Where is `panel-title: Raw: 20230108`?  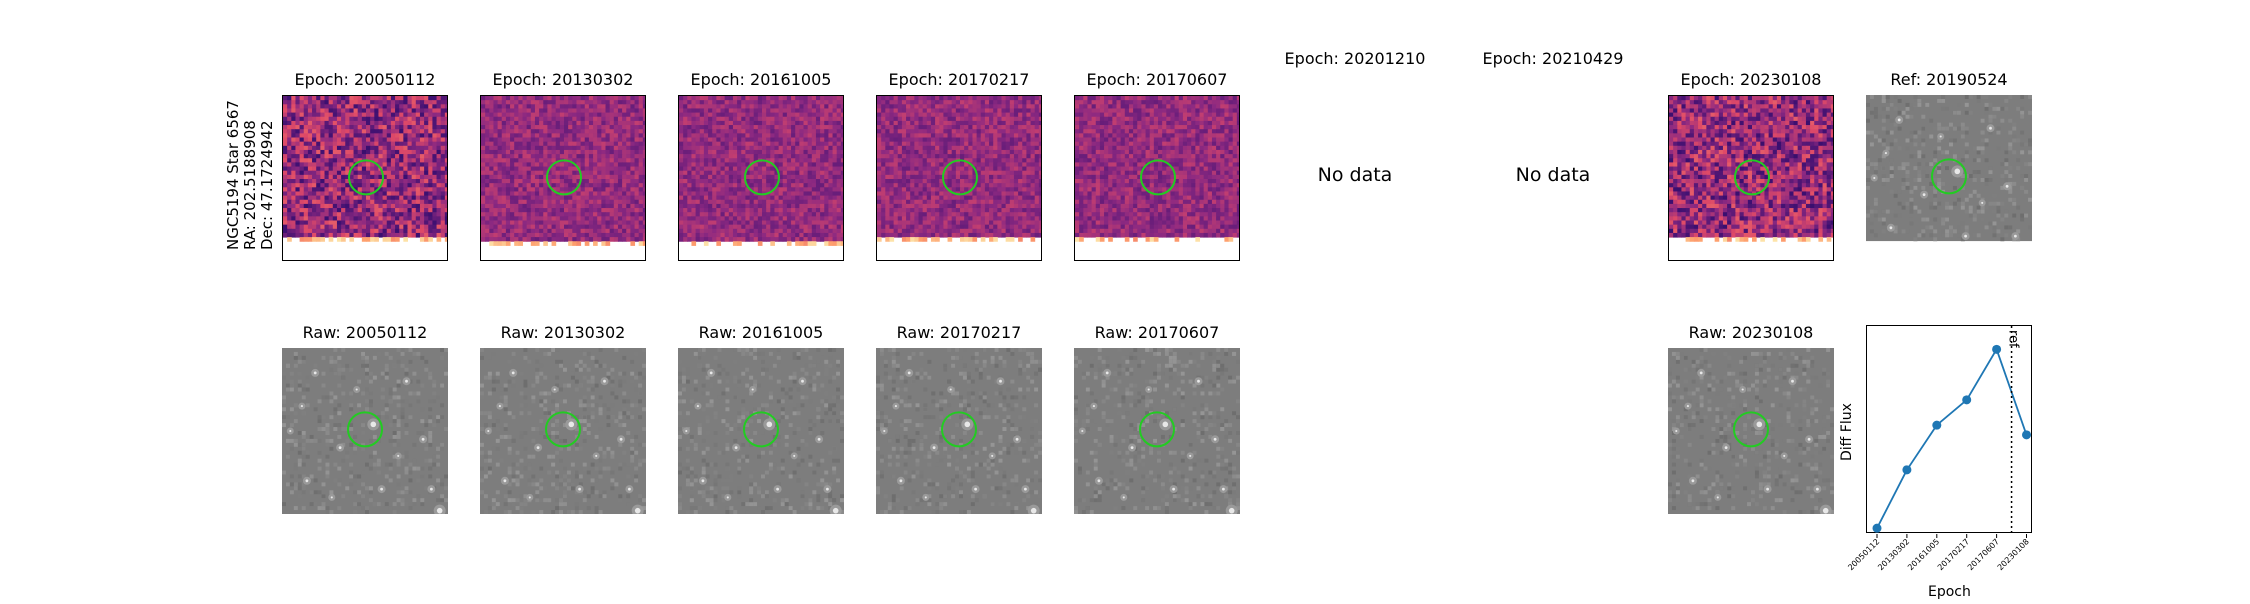 panel-title: Raw: 20230108 is located at coordinates (1751, 332).